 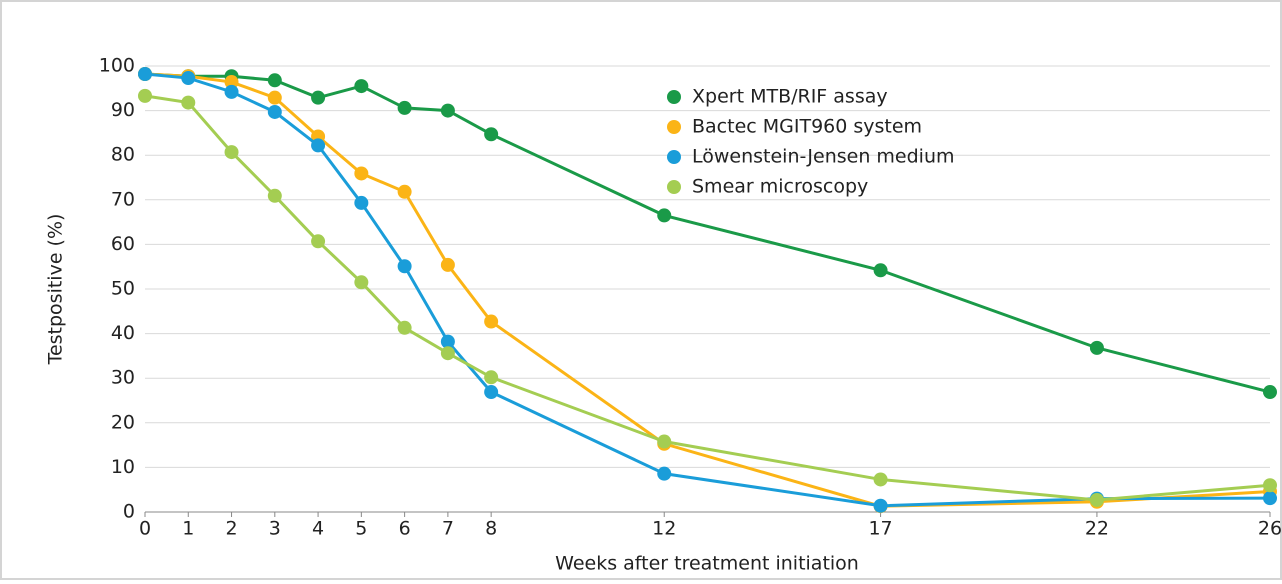 I want to click on x-tick-label: 0, so click(x=145, y=529).